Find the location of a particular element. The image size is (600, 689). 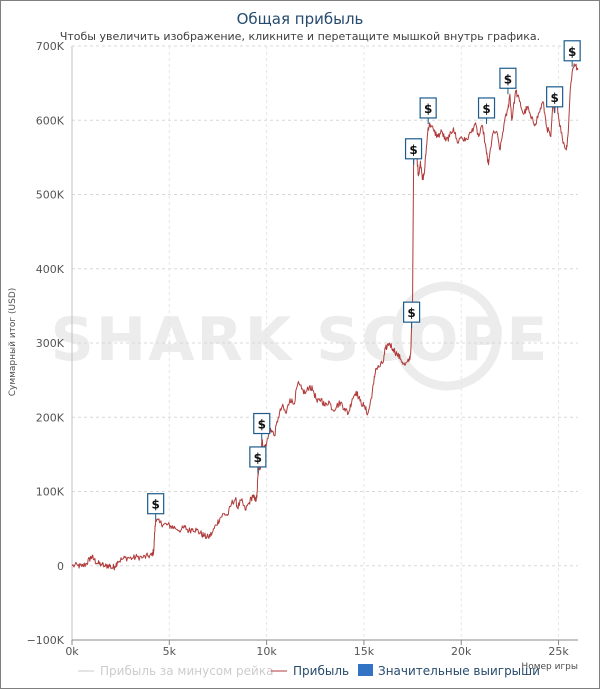

y-tick-label: 500K is located at coordinates (50, 195).